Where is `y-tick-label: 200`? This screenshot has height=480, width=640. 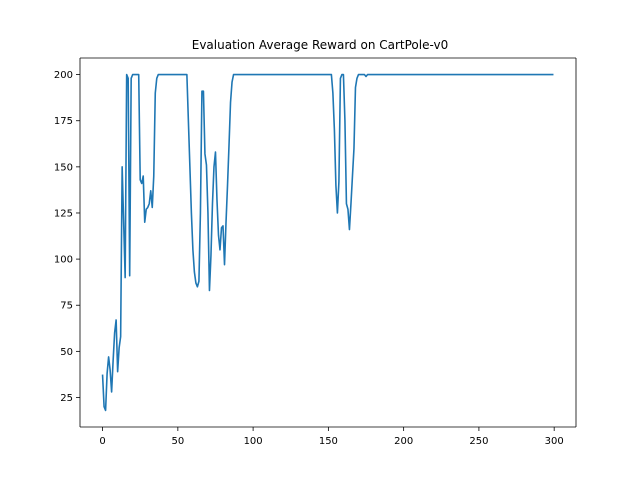 y-tick-label: 200 is located at coordinates (63, 75).